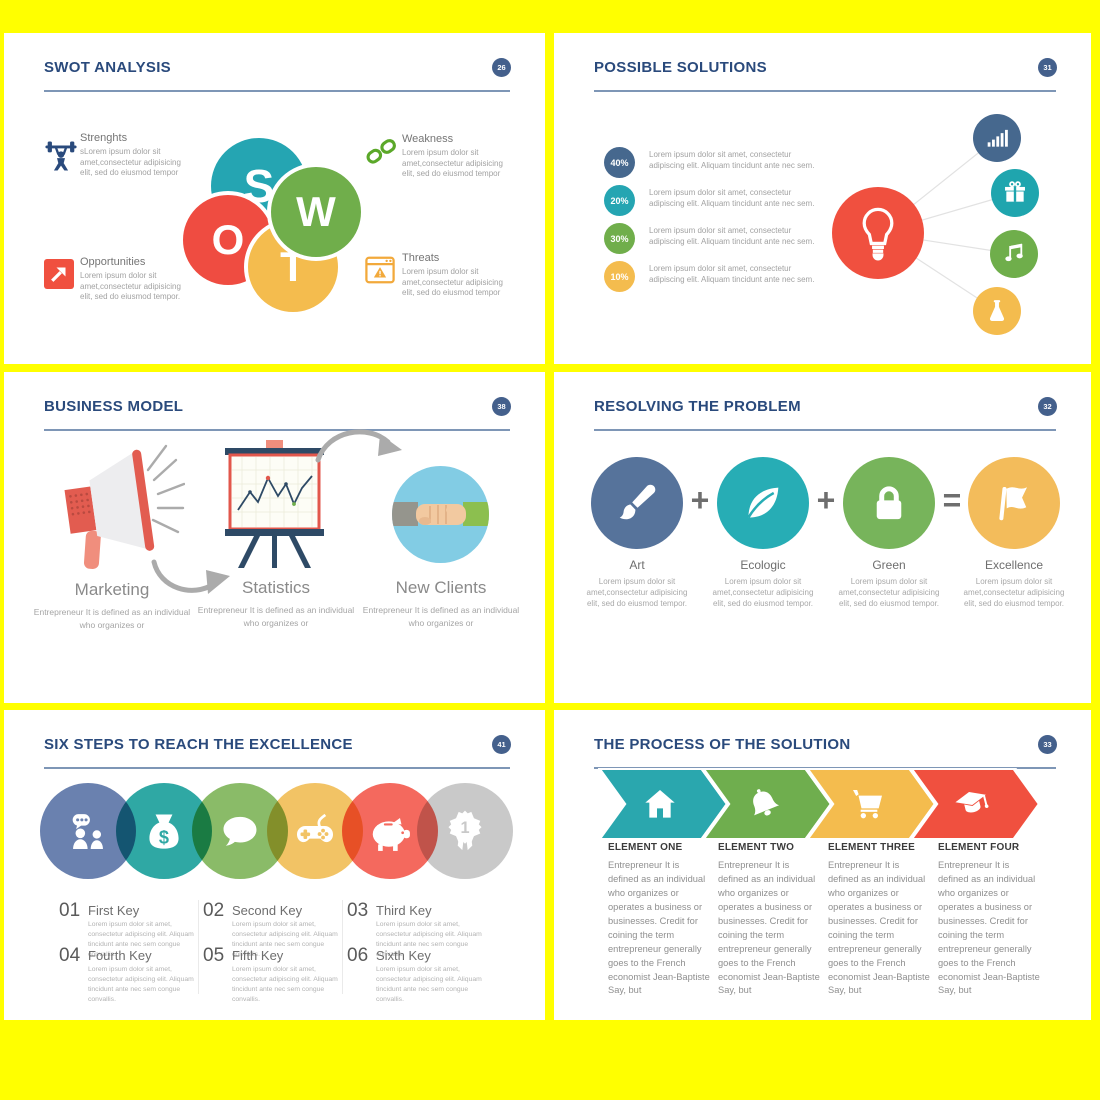 This screenshot has height=1100, width=1100. What do you see at coordinates (501, 67) in the screenshot?
I see `page-number-badge: 26` at bounding box center [501, 67].